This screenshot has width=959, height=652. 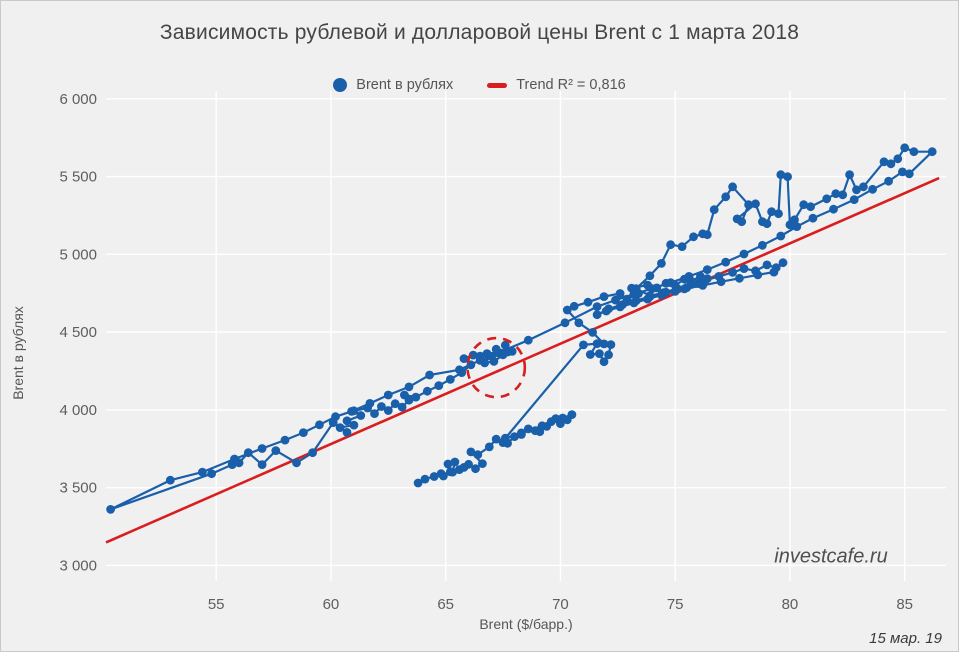 What do you see at coordinates (790, 604) in the screenshot?
I see `x-tick-label: 80` at bounding box center [790, 604].